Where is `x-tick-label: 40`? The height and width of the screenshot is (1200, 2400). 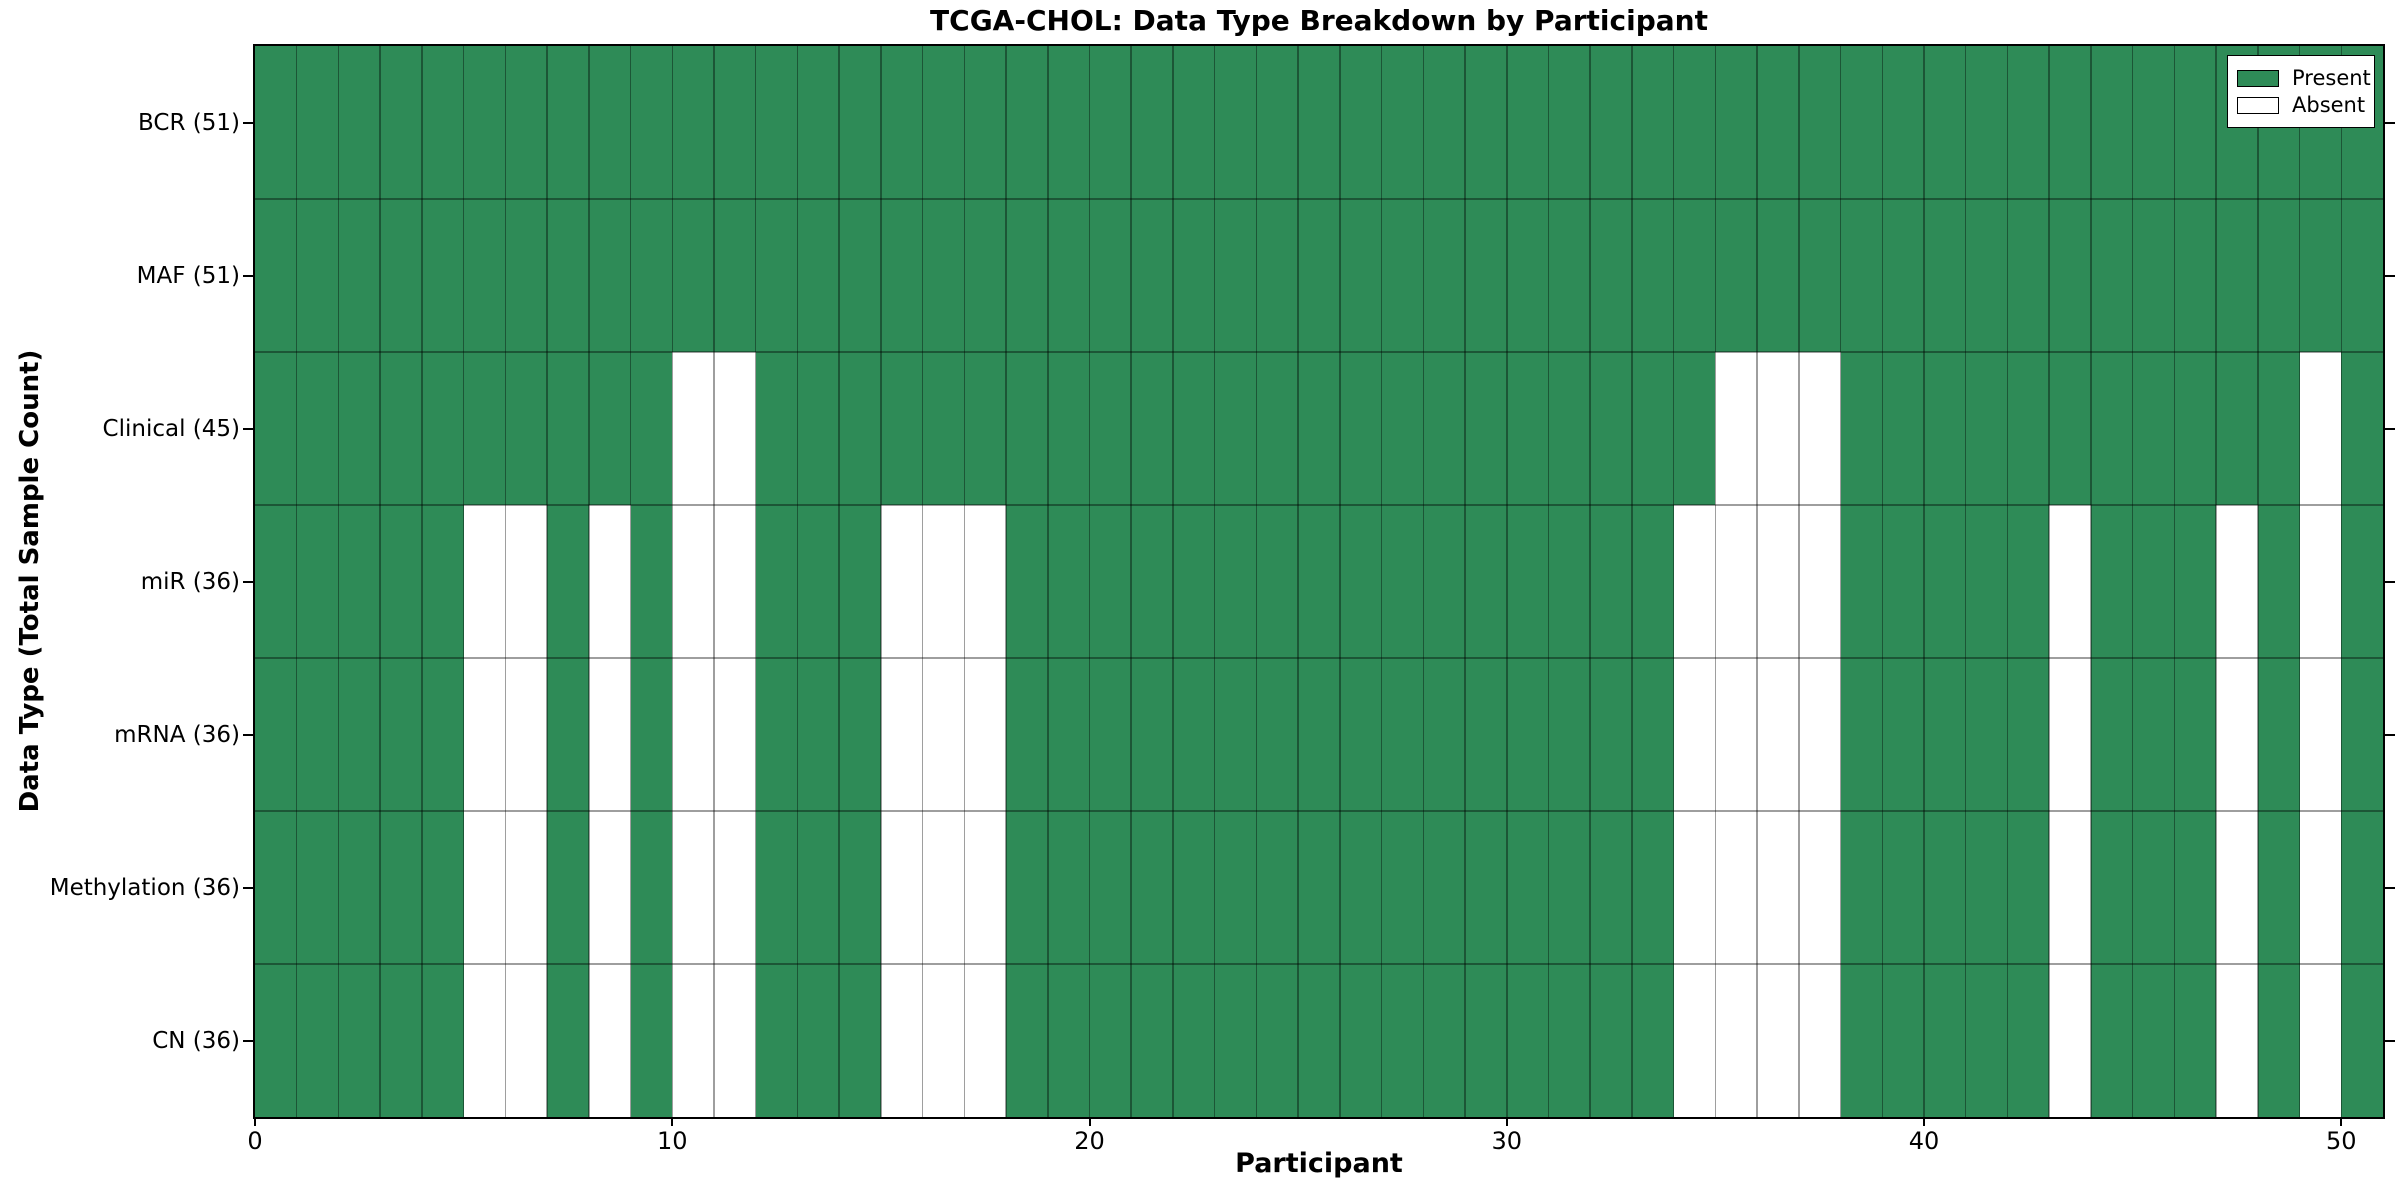 x-tick-label: 40 is located at coordinates (1924, 1141).